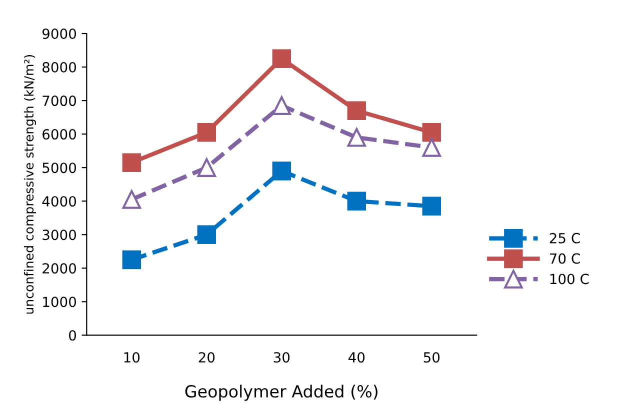 The image size is (619, 419). Describe the element at coordinates (281, 392) in the screenshot. I see `x-axis-title: Geopolymer Added (%)` at that location.